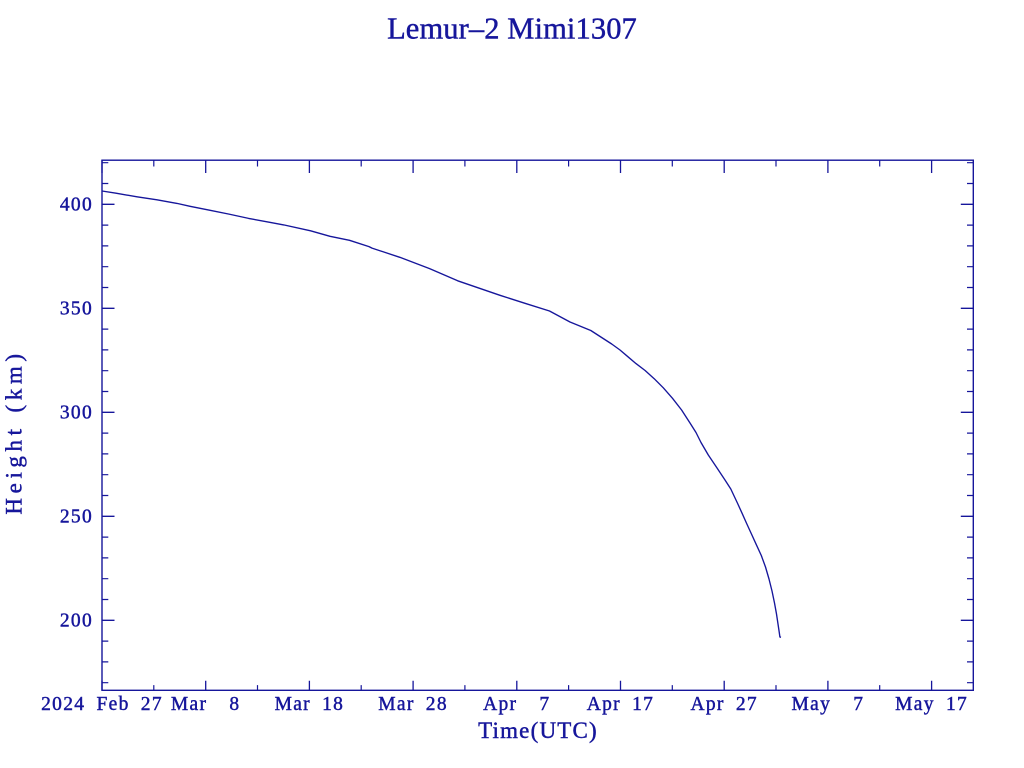 This screenshot has width=1024, height=768. What do you see at coordinates (310, 704) in the screenshot?
I see `svg-text: Mar 18` at bounding box center [310, 704].